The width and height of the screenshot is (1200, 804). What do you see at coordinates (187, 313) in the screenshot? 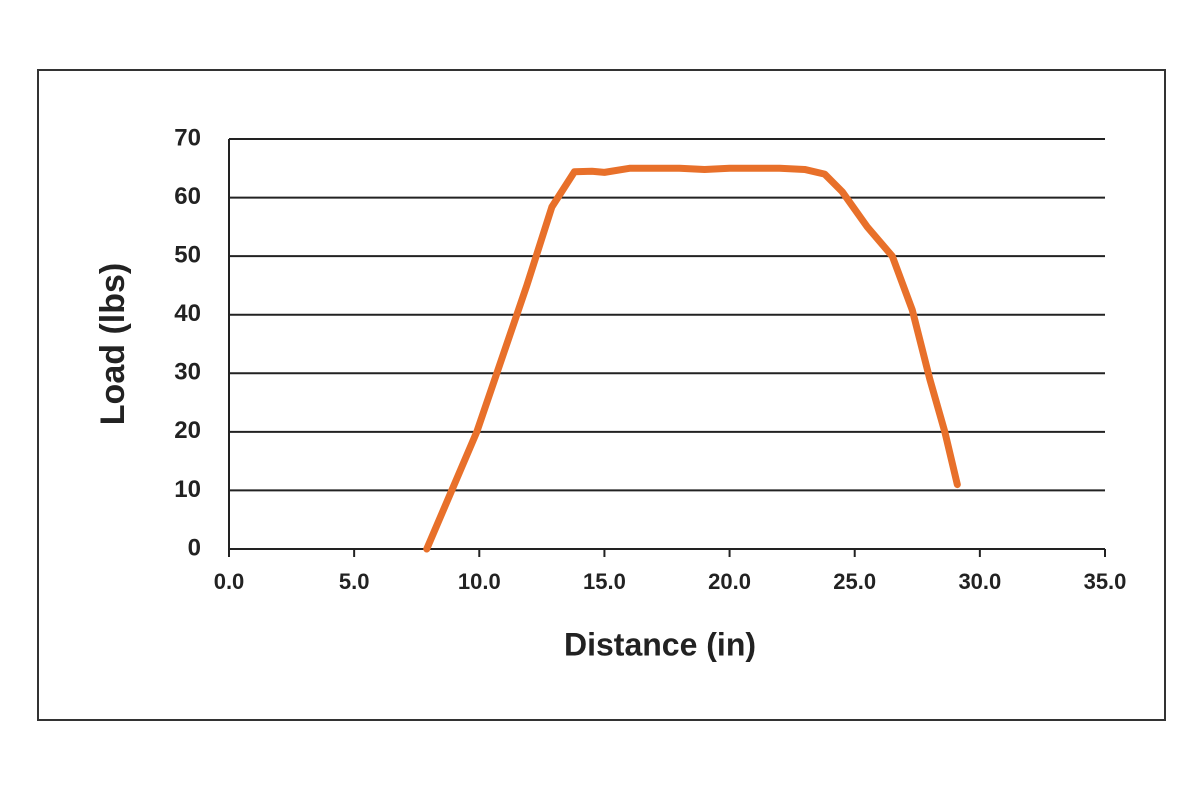
I see `y-tick-label: 40` at bounding box center [187, 313].